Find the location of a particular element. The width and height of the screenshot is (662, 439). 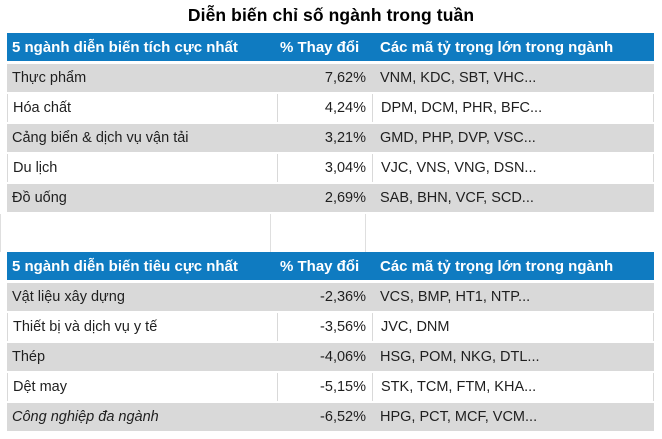

sector-name-cell: Dệt may is located at coordinates (142, 387).